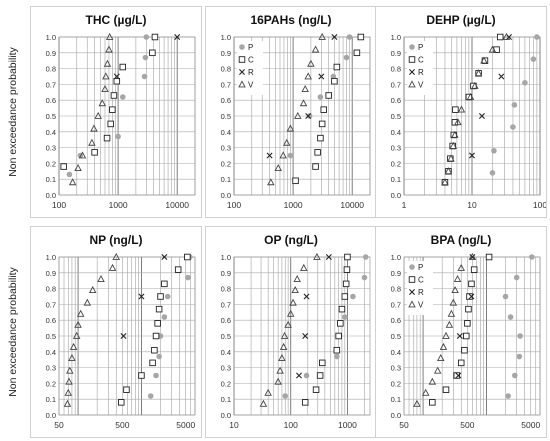  Describe the element at coordinates (490, 96) in the screenshot. I see `series-r` at that location.